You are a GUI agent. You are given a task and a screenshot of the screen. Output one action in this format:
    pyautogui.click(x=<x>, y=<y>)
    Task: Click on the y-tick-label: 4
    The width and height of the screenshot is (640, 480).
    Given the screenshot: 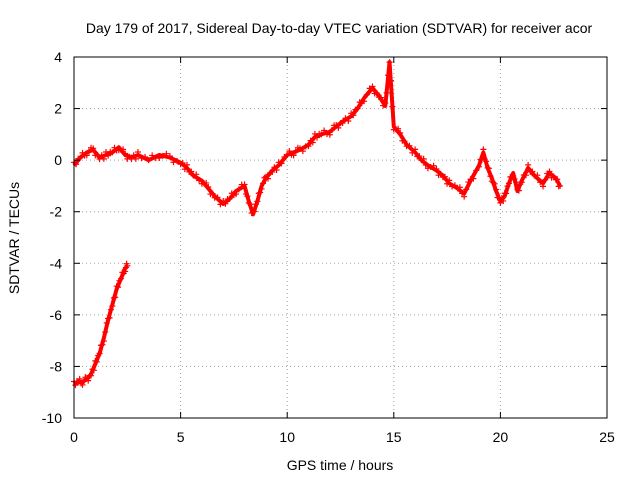 What is the action you would take?
    pyautogui.click(x=58, y=57)
    